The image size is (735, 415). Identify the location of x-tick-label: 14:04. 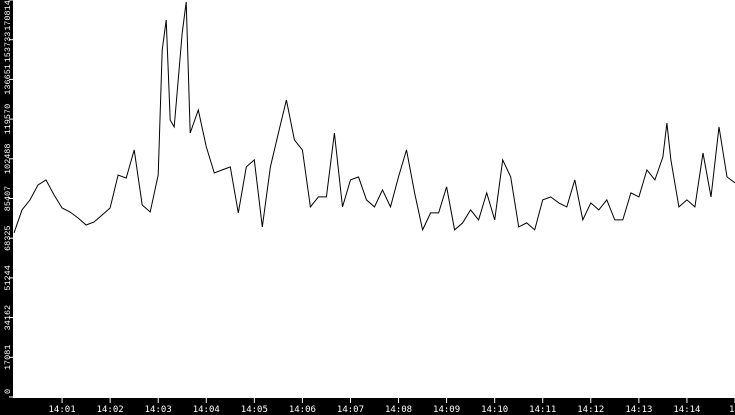
(206, 410).